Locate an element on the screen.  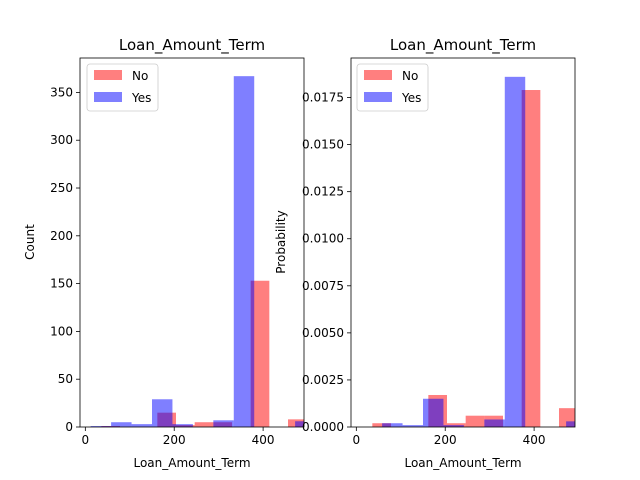
chart-left-x-ticks: 0 200 400 is located at coordinates (178, 437).